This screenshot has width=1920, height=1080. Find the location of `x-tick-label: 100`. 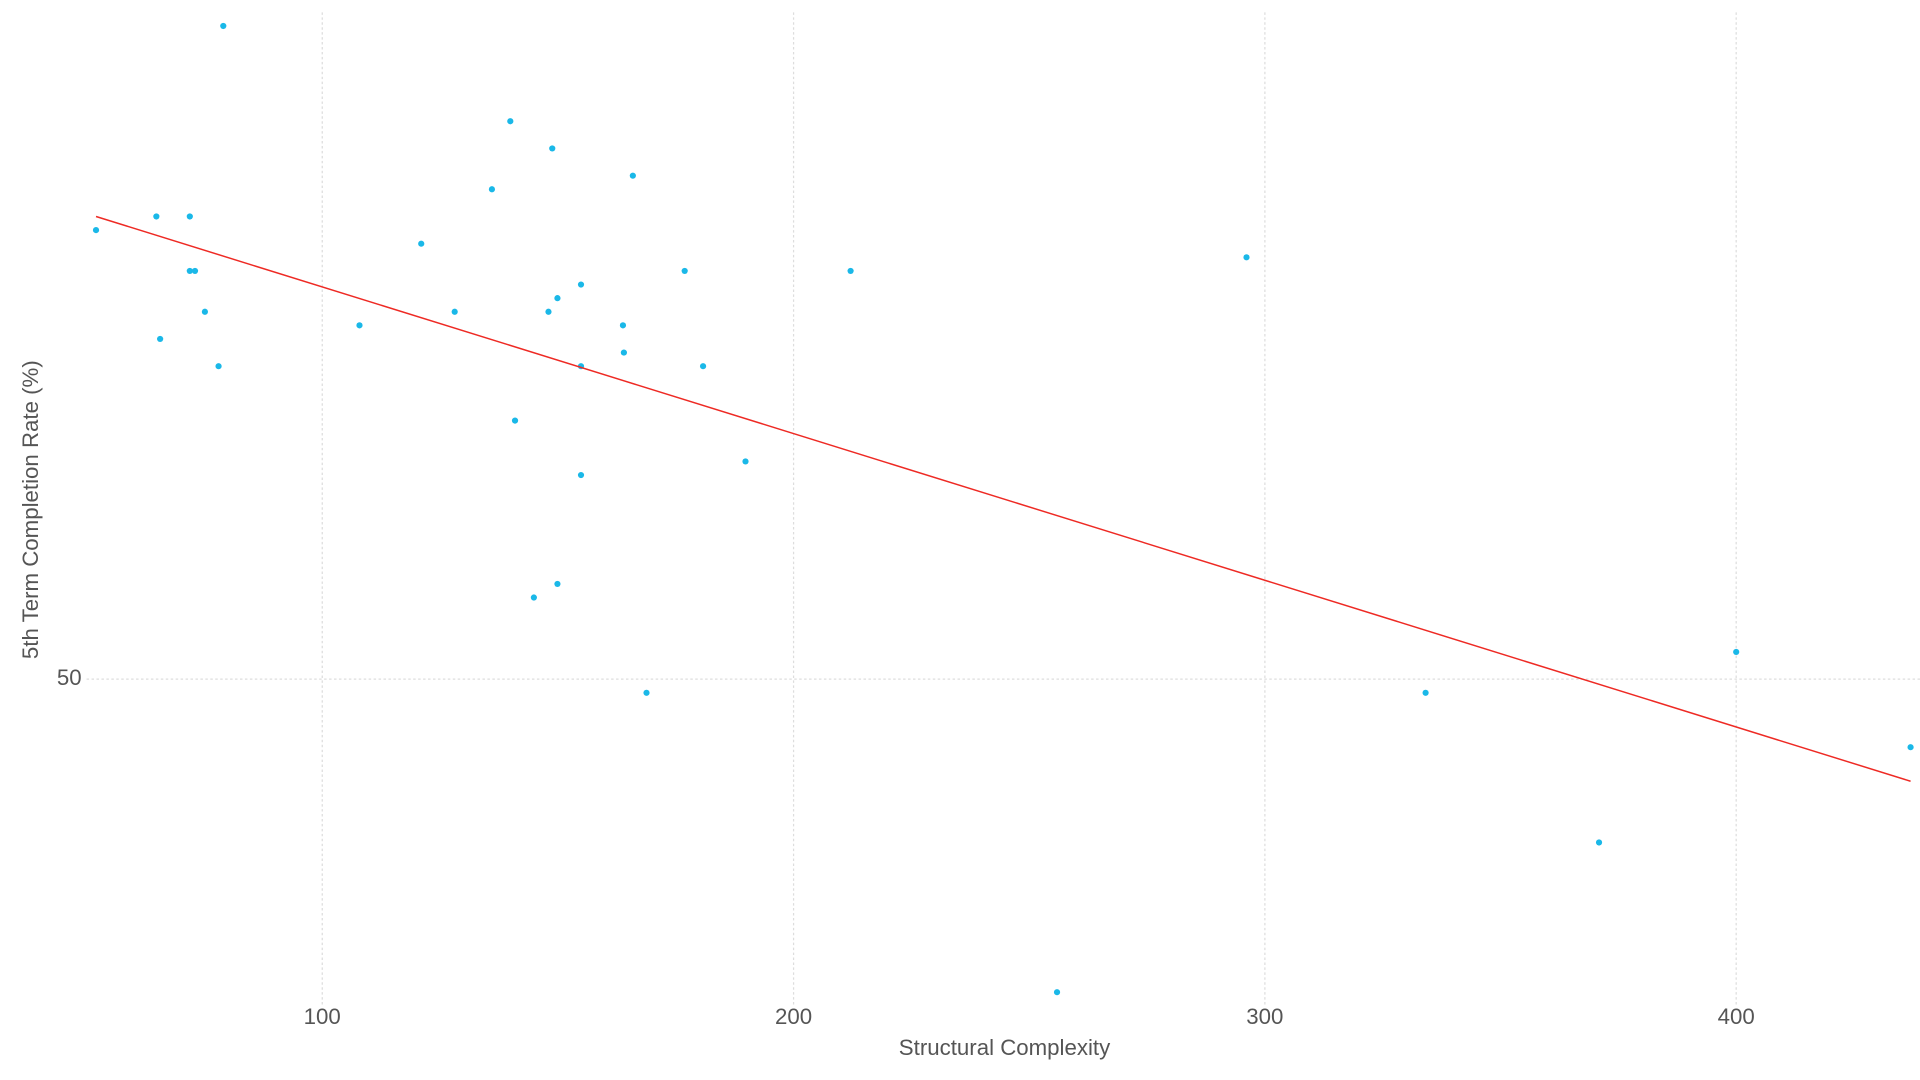

x-tick-label: 100 is located at coordinates (322, 1016).